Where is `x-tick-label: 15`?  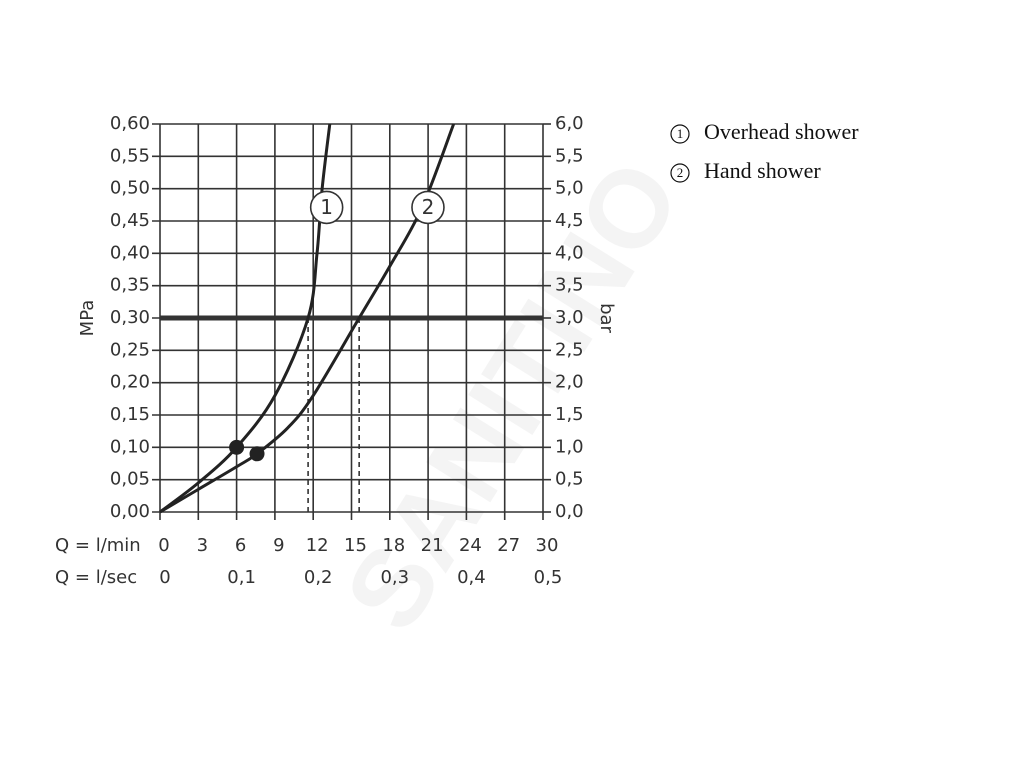
x-tick-label: 15 is located at coordinates (355, 545).